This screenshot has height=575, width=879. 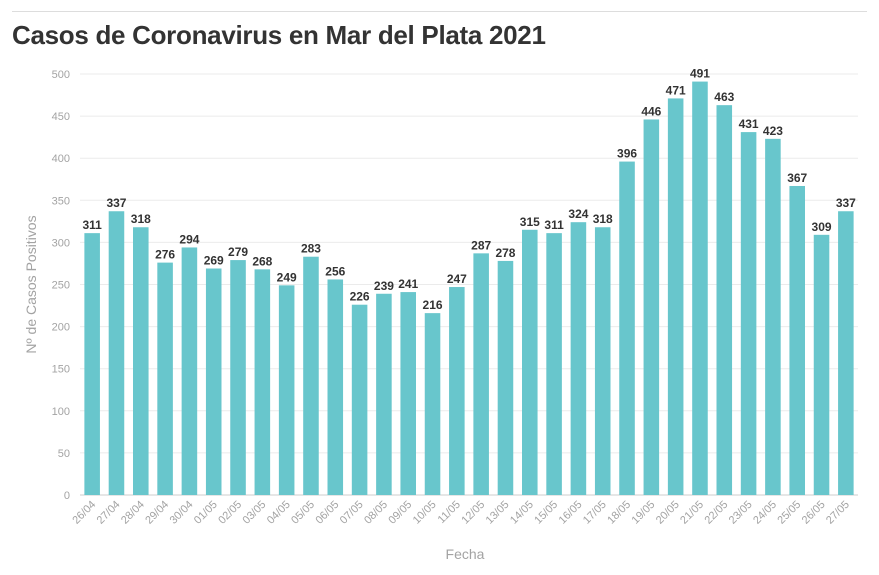 I want to click on data-label: 278, so click(x=505, y=253).